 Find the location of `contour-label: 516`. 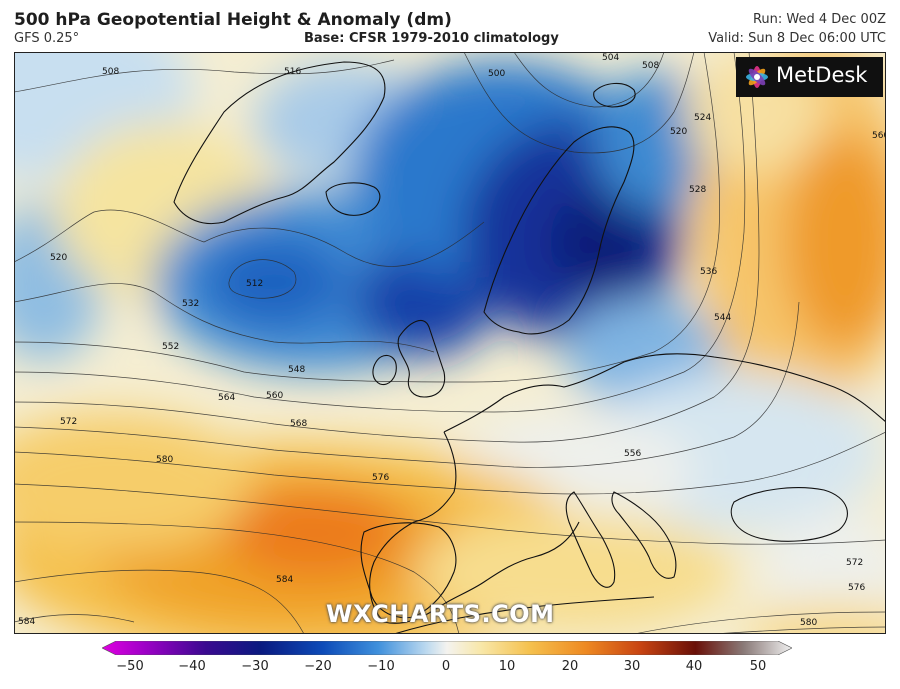

contour-label: 516 is located at coordinates (292, 72).